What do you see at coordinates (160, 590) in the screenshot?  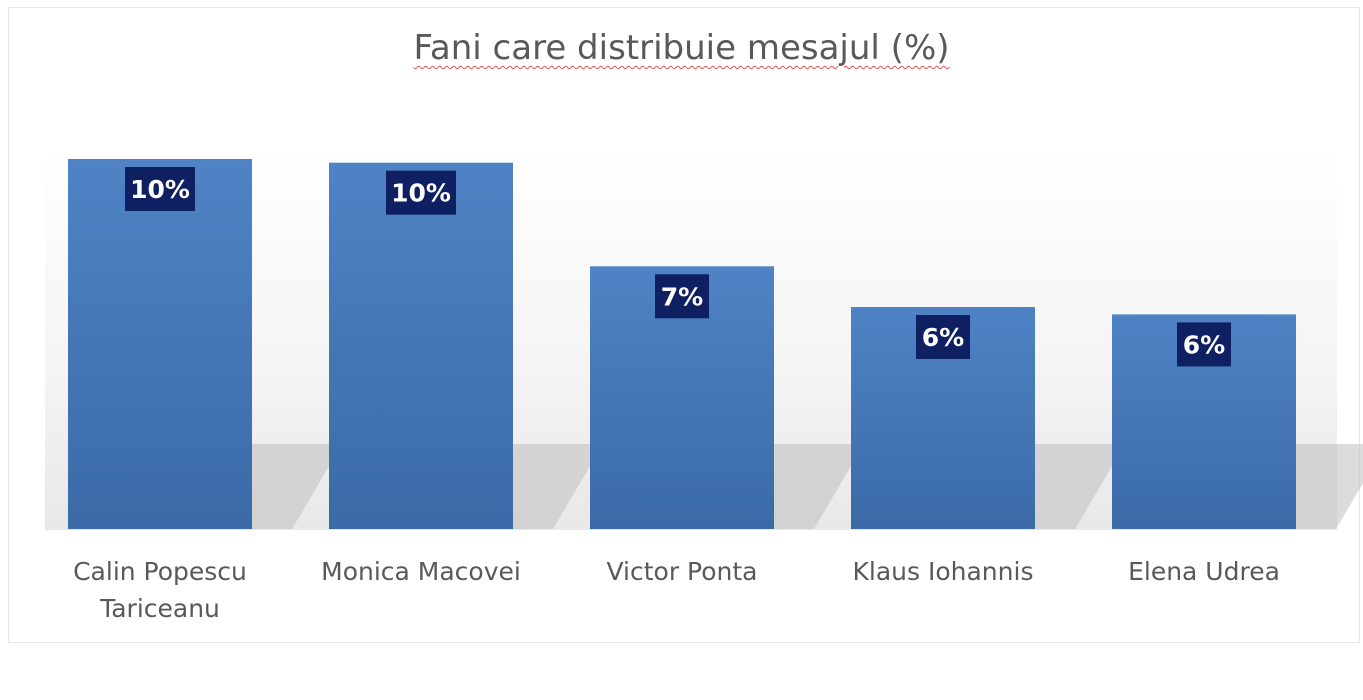 I see `category-label: Calin Popescu Tariceanu` at bounding box center [160, 590].